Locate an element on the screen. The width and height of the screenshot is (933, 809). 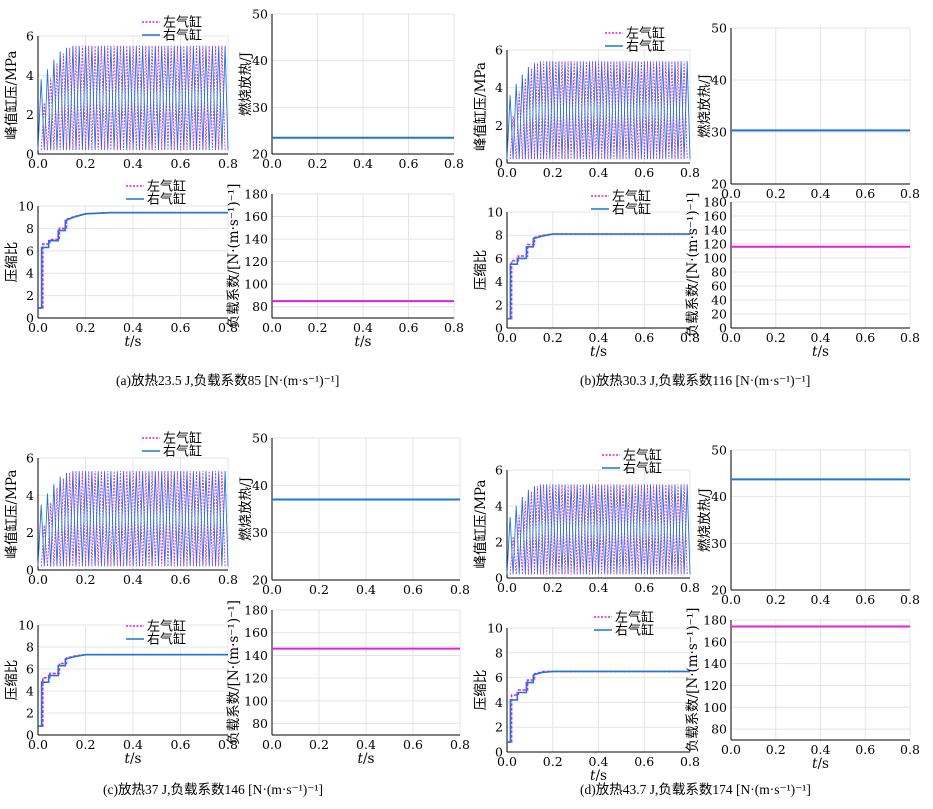
b-heat-xtick-label: 0.0 is located at coordinates (731, 193).